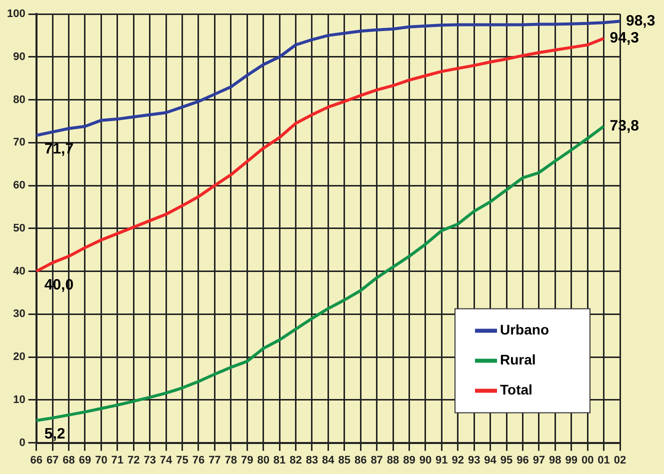  I want to click on y-tick-label: 30, so click(19, 314).